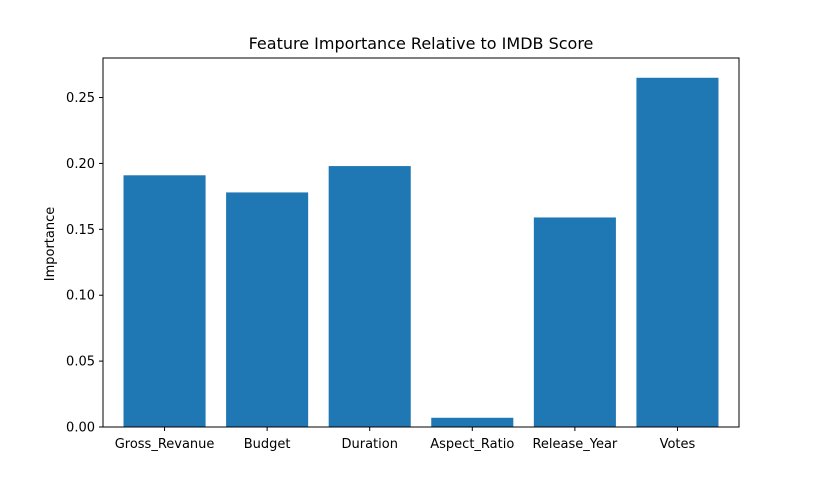 The height and width of the screenshot is (484, 821). Describe the element at coordinates (164, 301) in the screenshot. I see `bar-gross-revanue` at that location.